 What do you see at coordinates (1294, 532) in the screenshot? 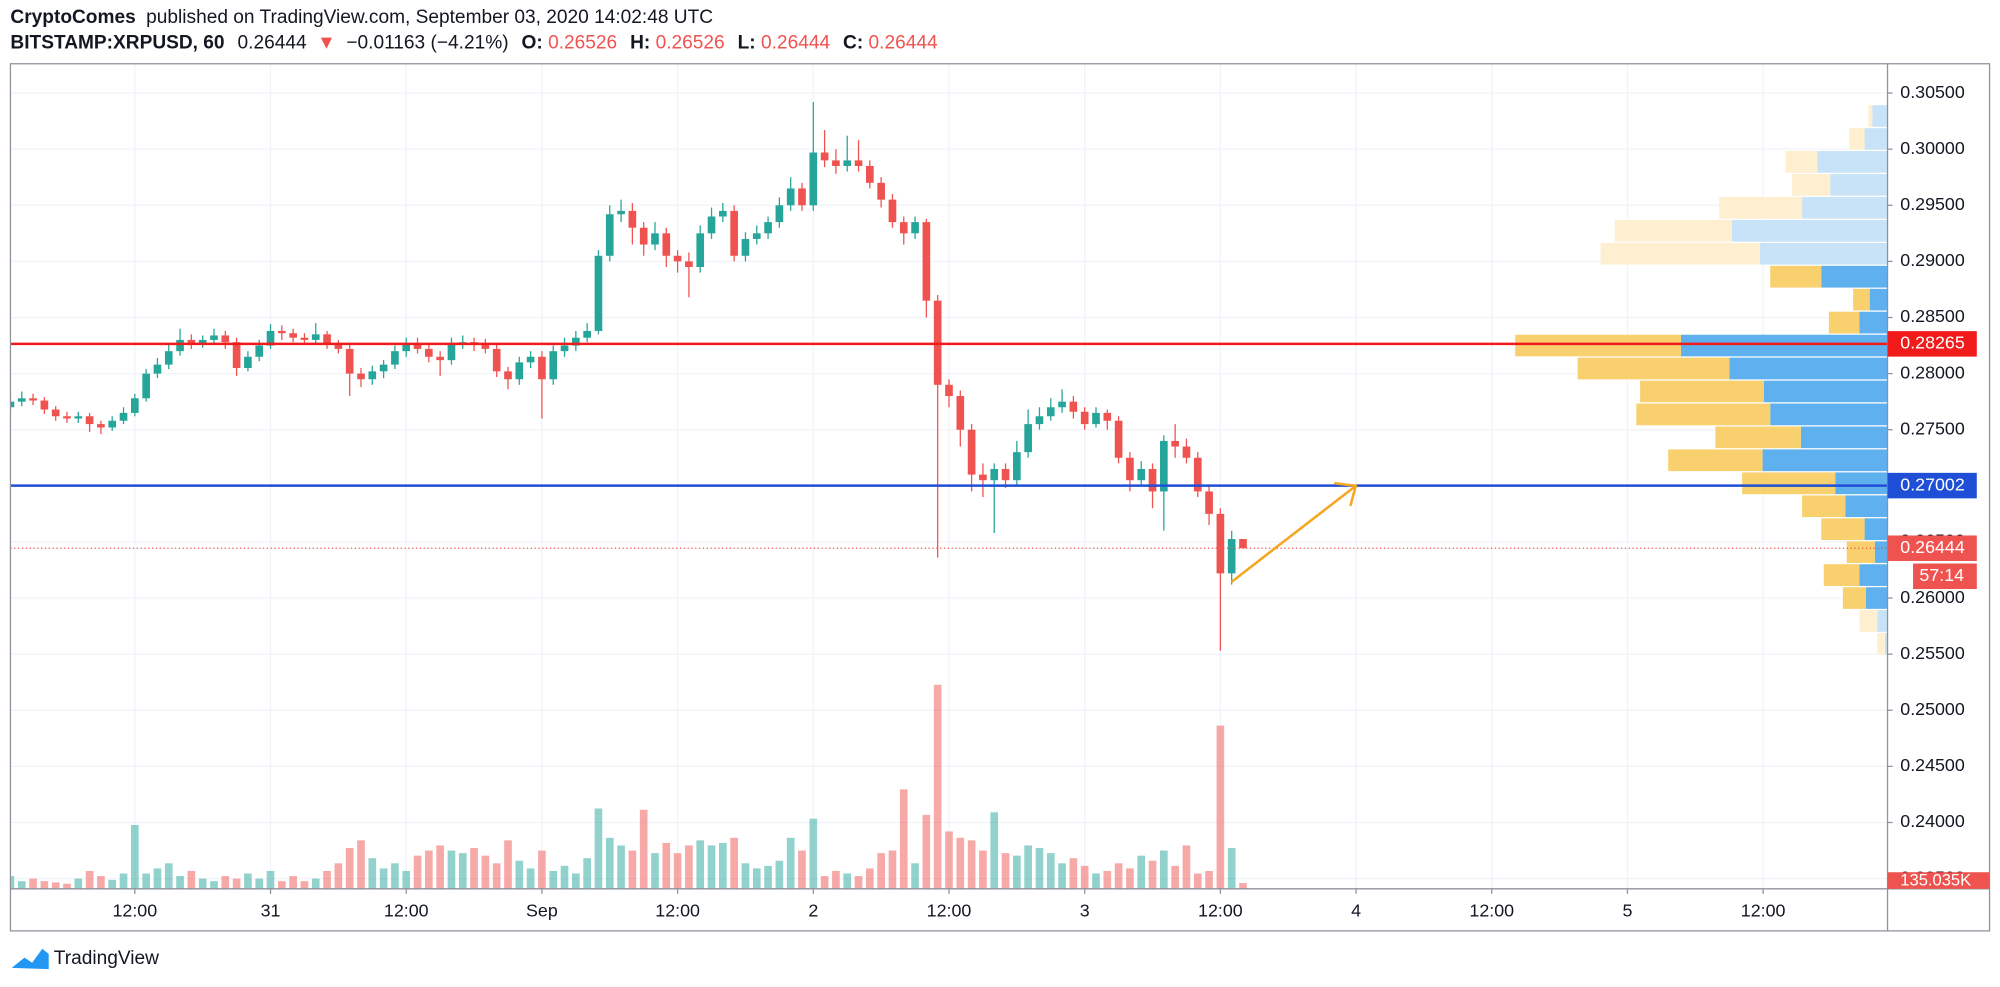
I see `trend-arrow` at bounding box center [1294, 532].